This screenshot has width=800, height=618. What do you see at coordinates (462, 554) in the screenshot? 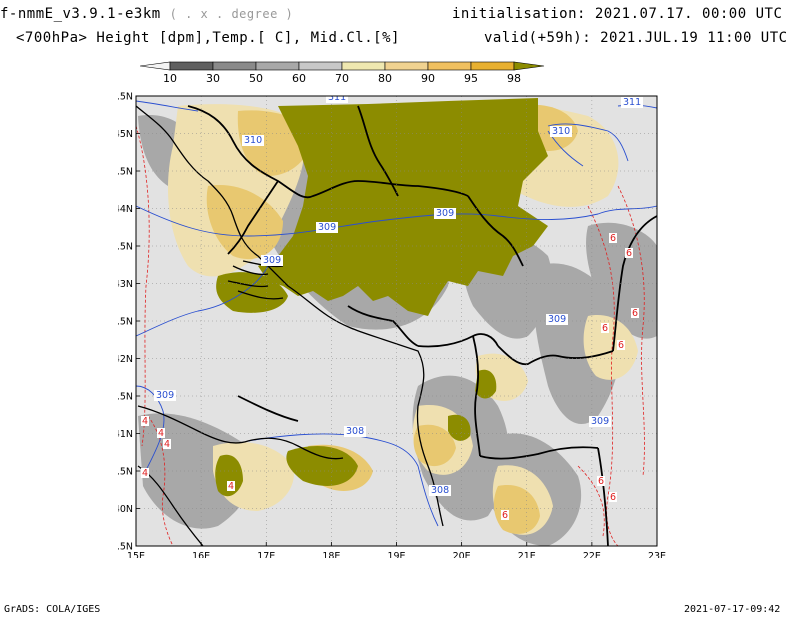
I see `lon-tick-label: 20E` at bounding box center [462, 554].